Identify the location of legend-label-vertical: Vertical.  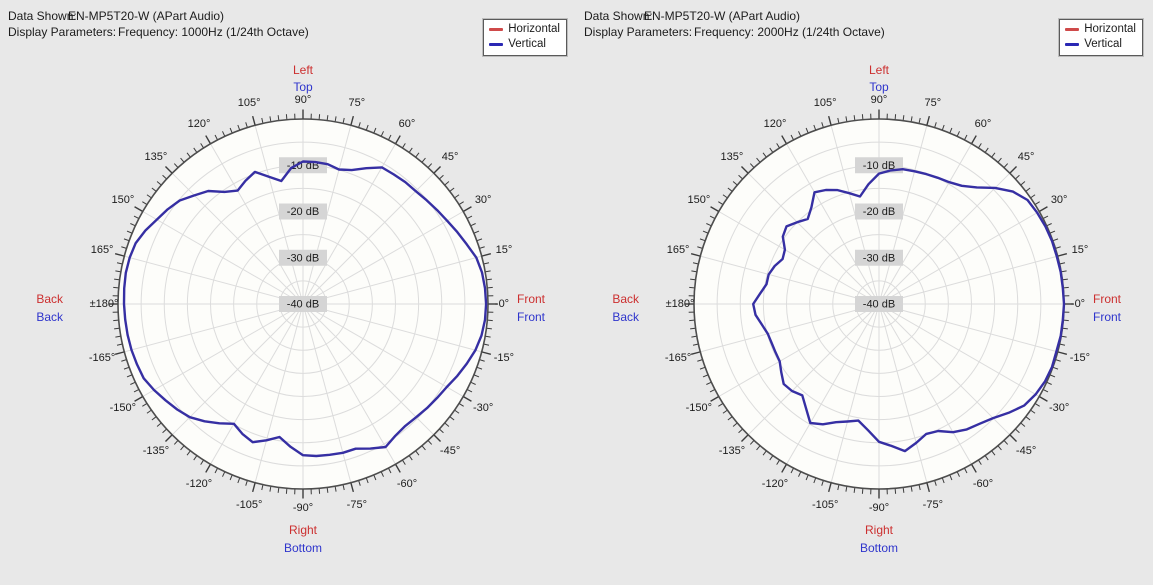
(1103, 44).